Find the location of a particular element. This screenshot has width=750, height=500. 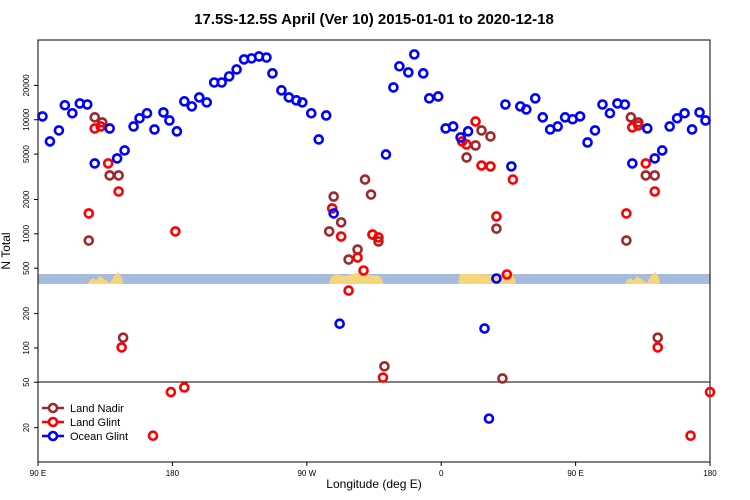

y-axis-label: N Total is located at coordinates (6, 250).